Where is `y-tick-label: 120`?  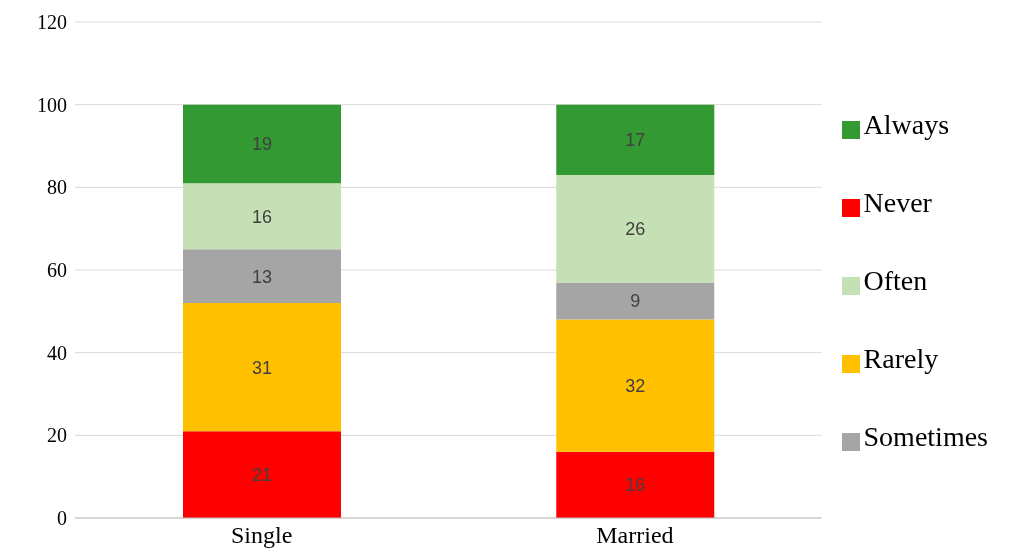
y-tick-label: 120 is located at coordinates (52, 22).